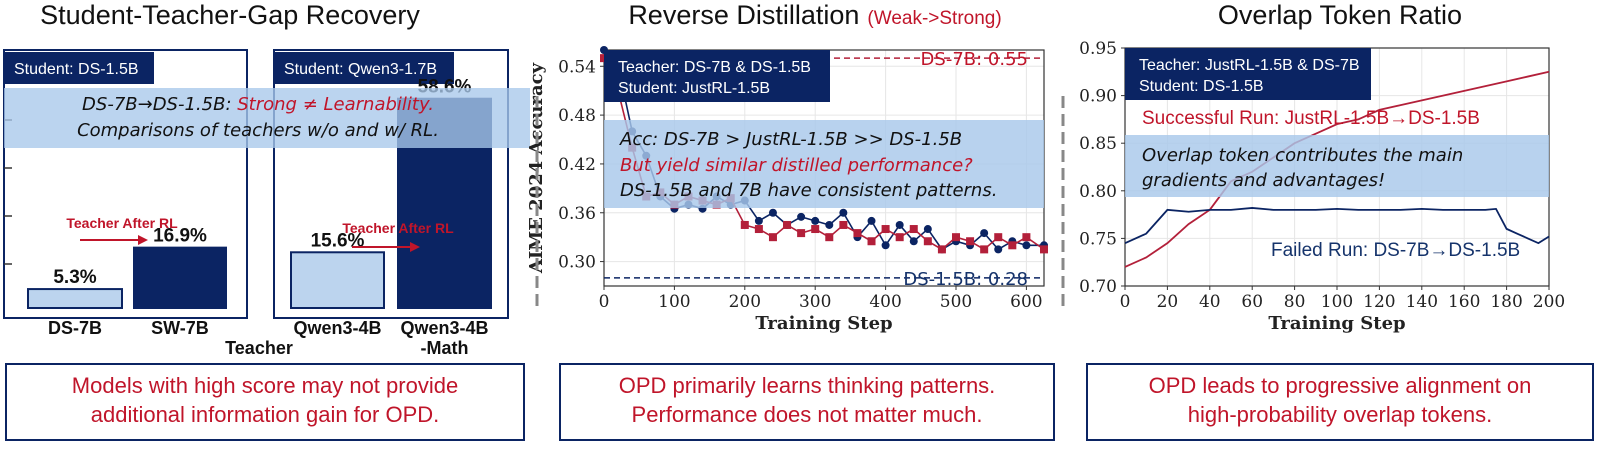 The width and height of the screenshot is (1621, 453). Describe the element at coordinates (1340, 385) in the screenshot. I see `caption3-line1: OPD leads to progressive alignment on` at that location.